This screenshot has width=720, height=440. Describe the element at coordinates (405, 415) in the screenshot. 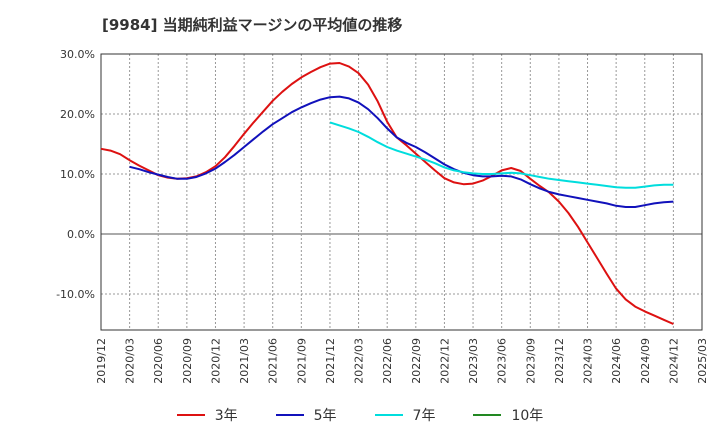

I see `legend-item: 7年` at that location.